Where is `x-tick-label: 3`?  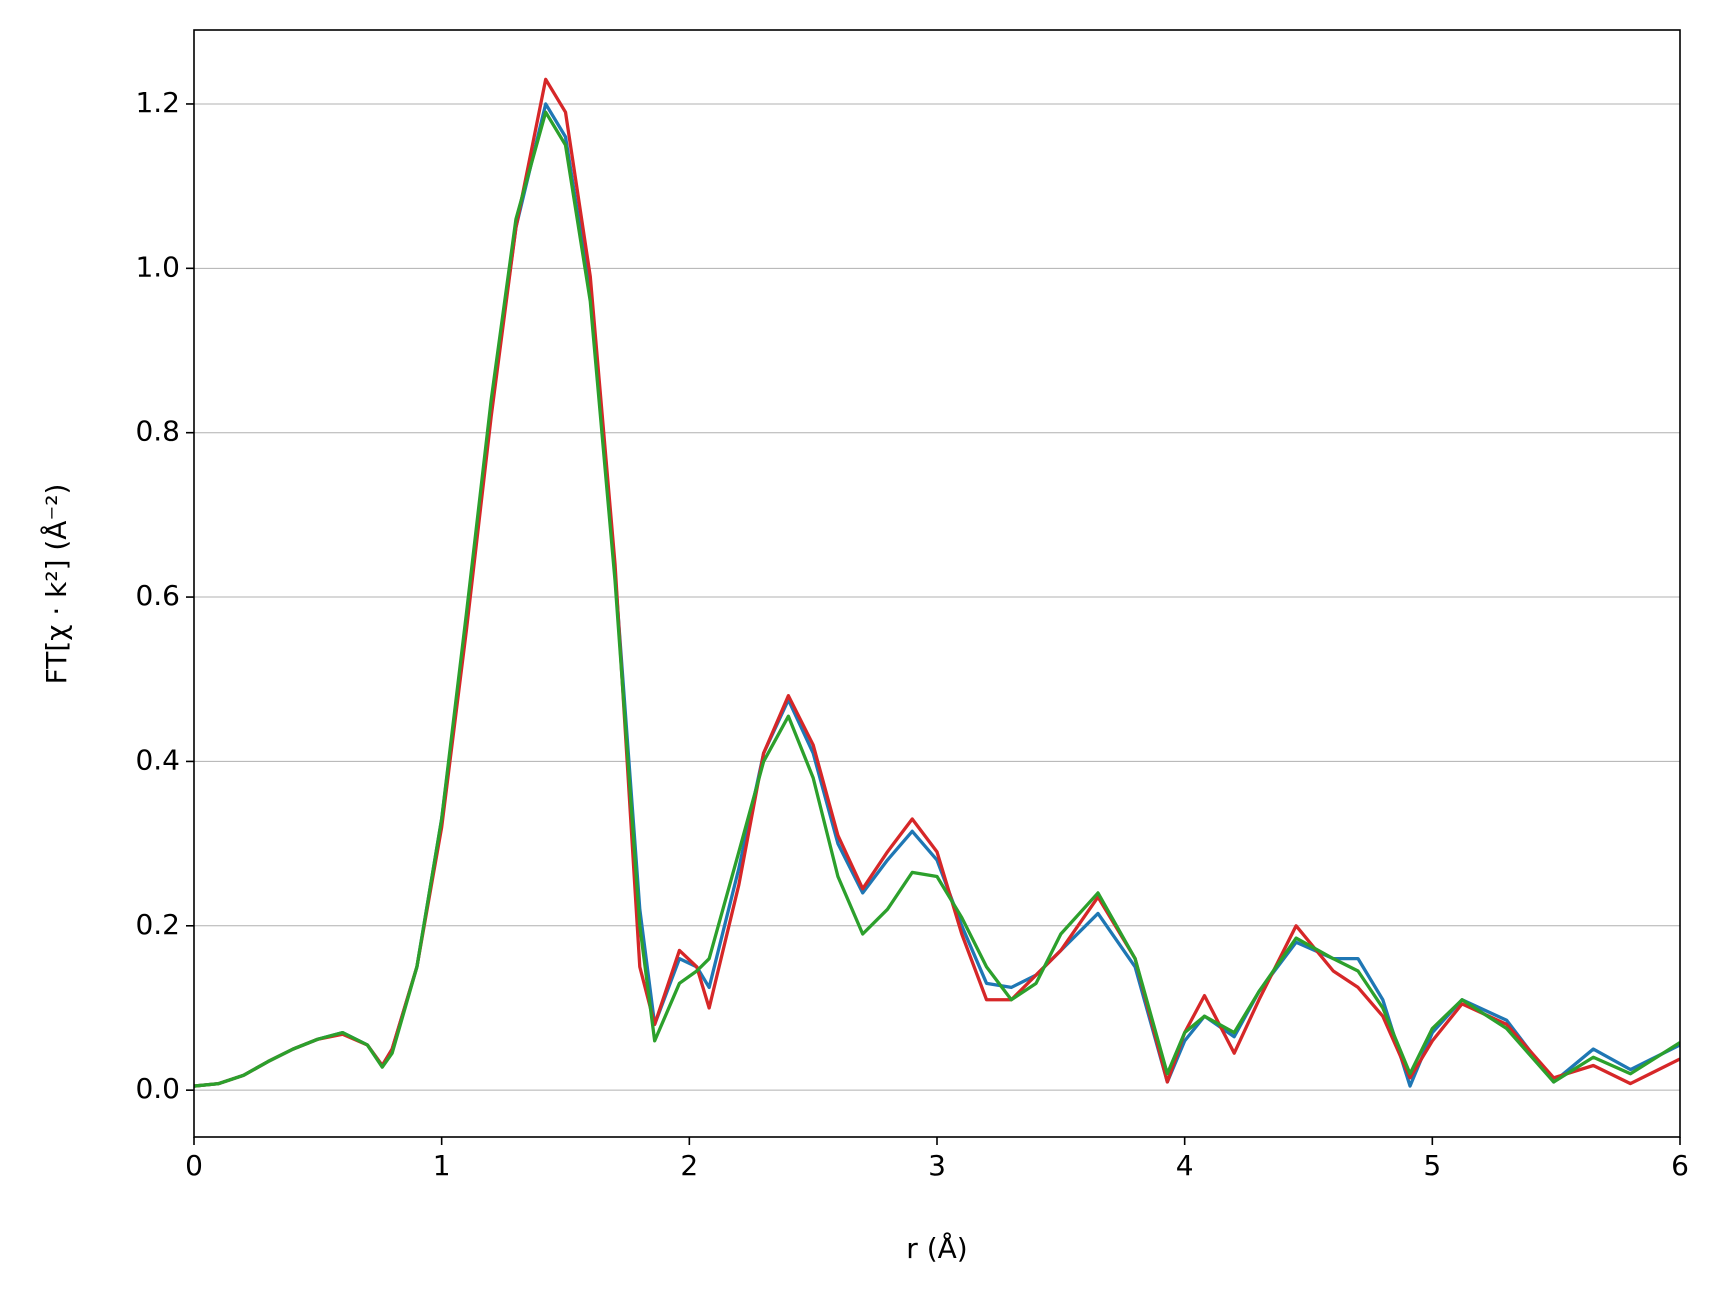
x-tick-label: 3 is located at coordinates (937, 1165).